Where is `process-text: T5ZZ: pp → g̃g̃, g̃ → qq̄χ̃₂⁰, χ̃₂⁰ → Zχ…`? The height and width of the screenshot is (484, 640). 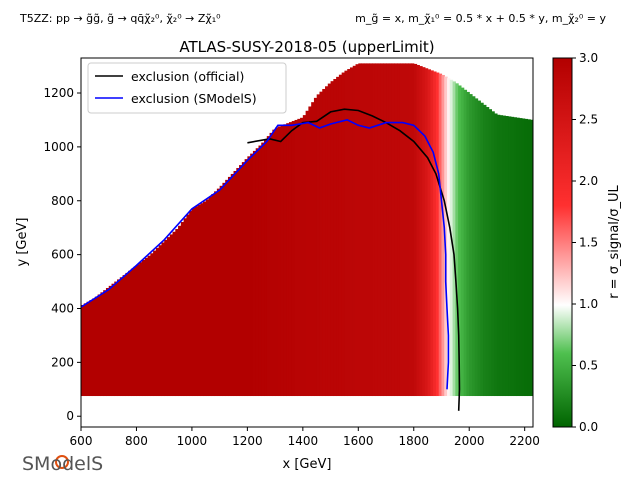 process-text: T5ZZ: pp → g̃g̃, g̃ → qq̄χ̃₂⁰, χ̃₂⁰ → Zχ… is located at coordinates (120, 18).